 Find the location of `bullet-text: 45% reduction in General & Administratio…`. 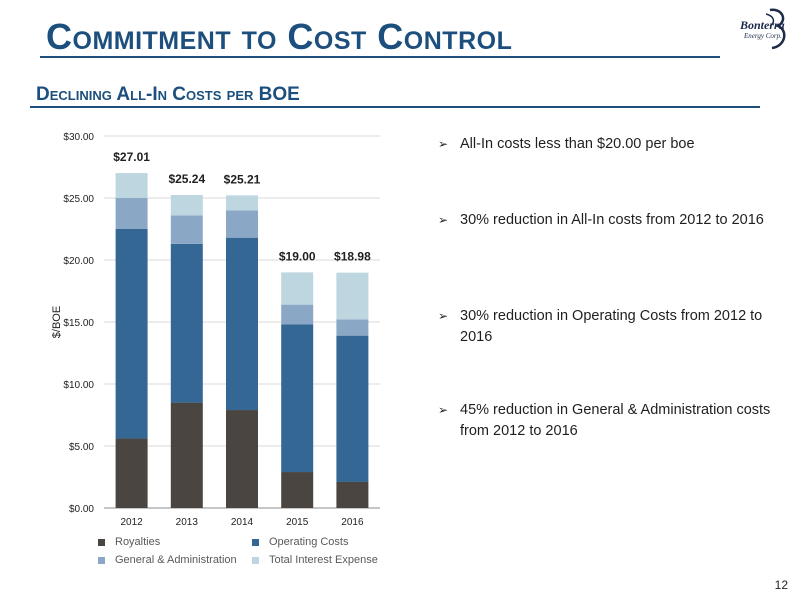

bullet-text: 45% reduction in General & Administratio… is located at coordinates (615, 420).